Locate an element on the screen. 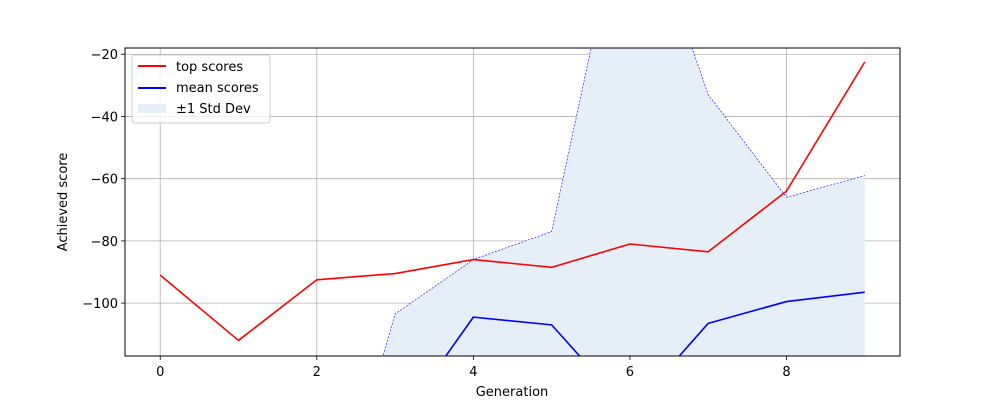  legend-label-std-dev: ±1 Std Dev is located at coordinates (213, 109).